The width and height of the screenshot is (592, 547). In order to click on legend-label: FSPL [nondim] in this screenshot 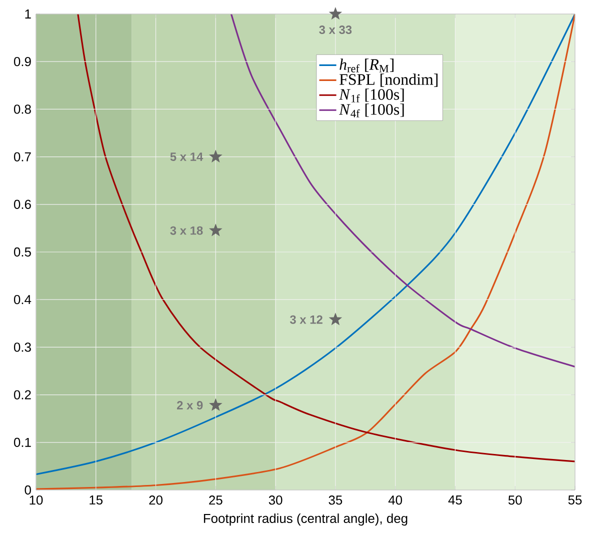, I will do `click(389, 80)`.